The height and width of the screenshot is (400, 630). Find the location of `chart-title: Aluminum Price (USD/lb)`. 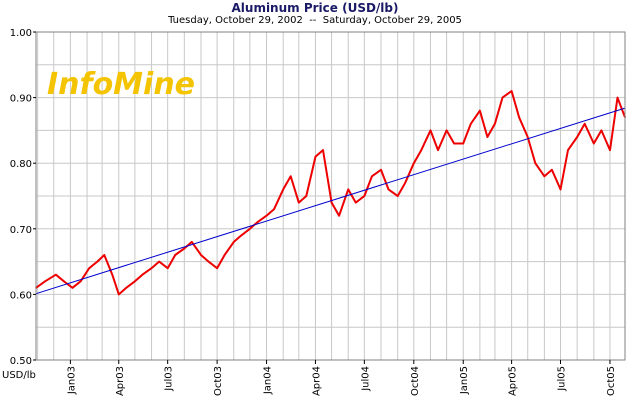

chart-title: Aluminum Price (USD/lb) is located at coordinates (315, 8).